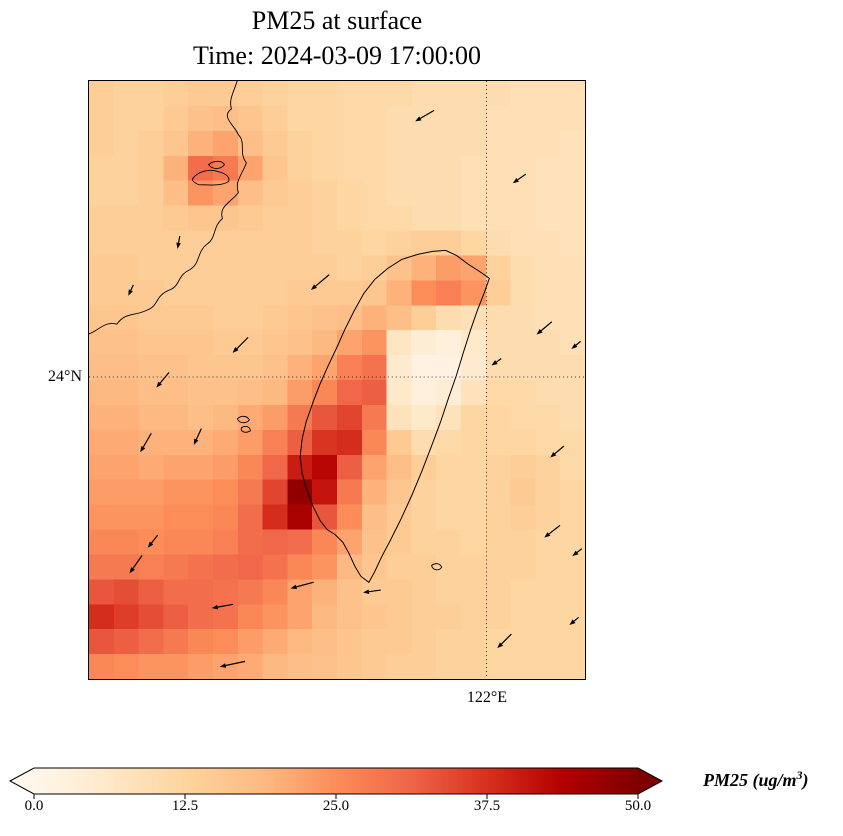  Describe the element at coordinates (487, 806) in the screenshot. I see `colorbar-tick-label-3: 37.5` at that location.